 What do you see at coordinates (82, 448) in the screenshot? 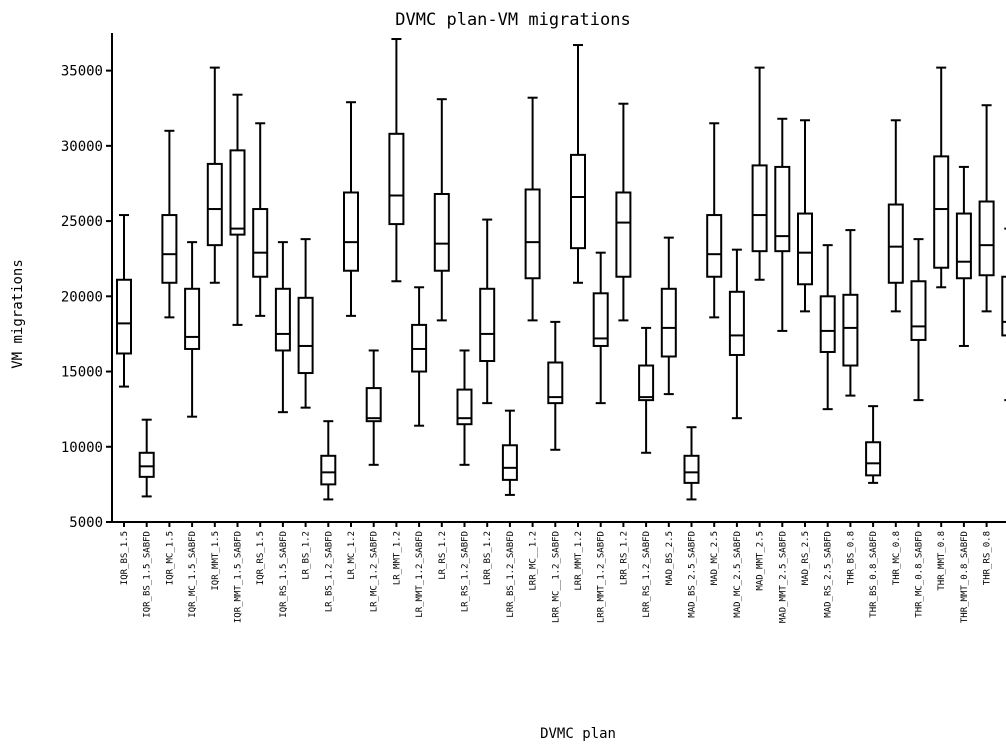
I see `y-tick-label: 10000` at bounding box center [82, 448].